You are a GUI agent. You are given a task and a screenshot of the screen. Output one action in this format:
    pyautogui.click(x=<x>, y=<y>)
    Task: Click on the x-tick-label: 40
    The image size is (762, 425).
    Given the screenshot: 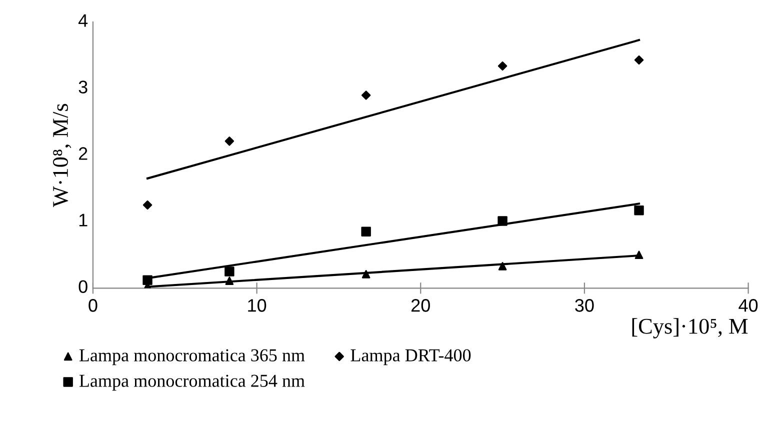 What is the action you would take?
    pyautogui.click(x=748, y=305)
    